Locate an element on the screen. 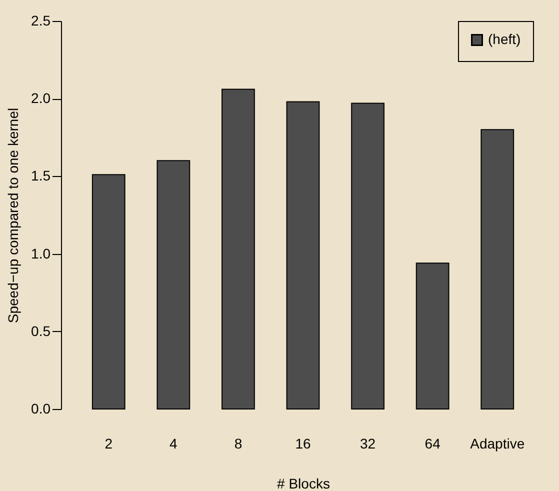 The image size is (559, 491). y-tick-label: 1.5 is located at coordinates (41, 176).